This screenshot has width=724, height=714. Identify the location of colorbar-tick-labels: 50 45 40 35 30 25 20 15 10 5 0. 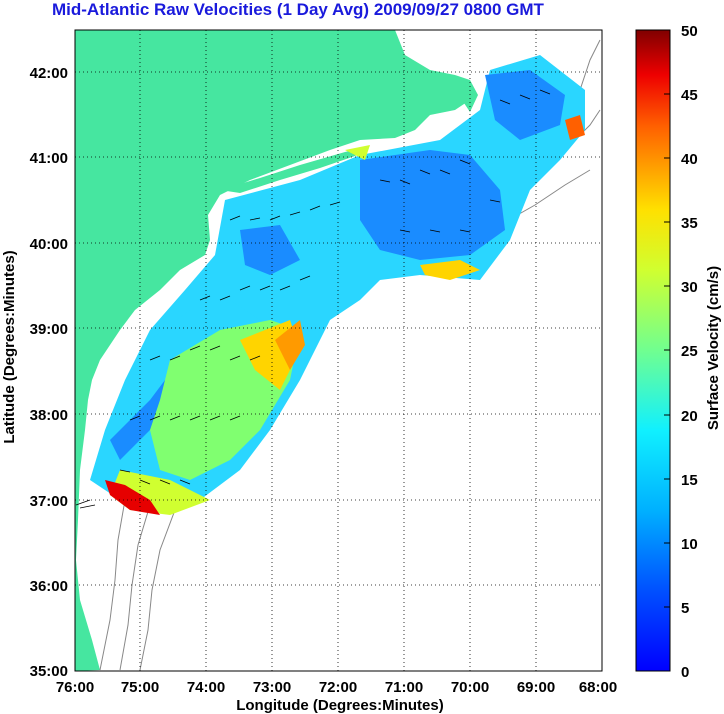
(689, 352).